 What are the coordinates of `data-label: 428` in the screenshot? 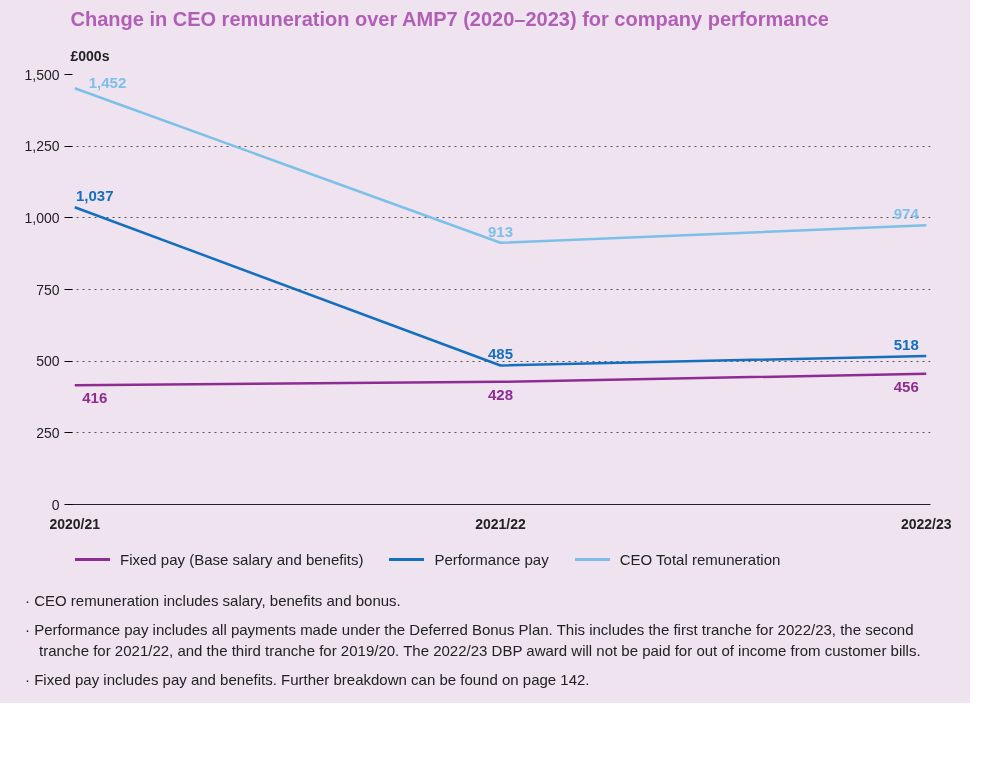 It's located at (500, 394).